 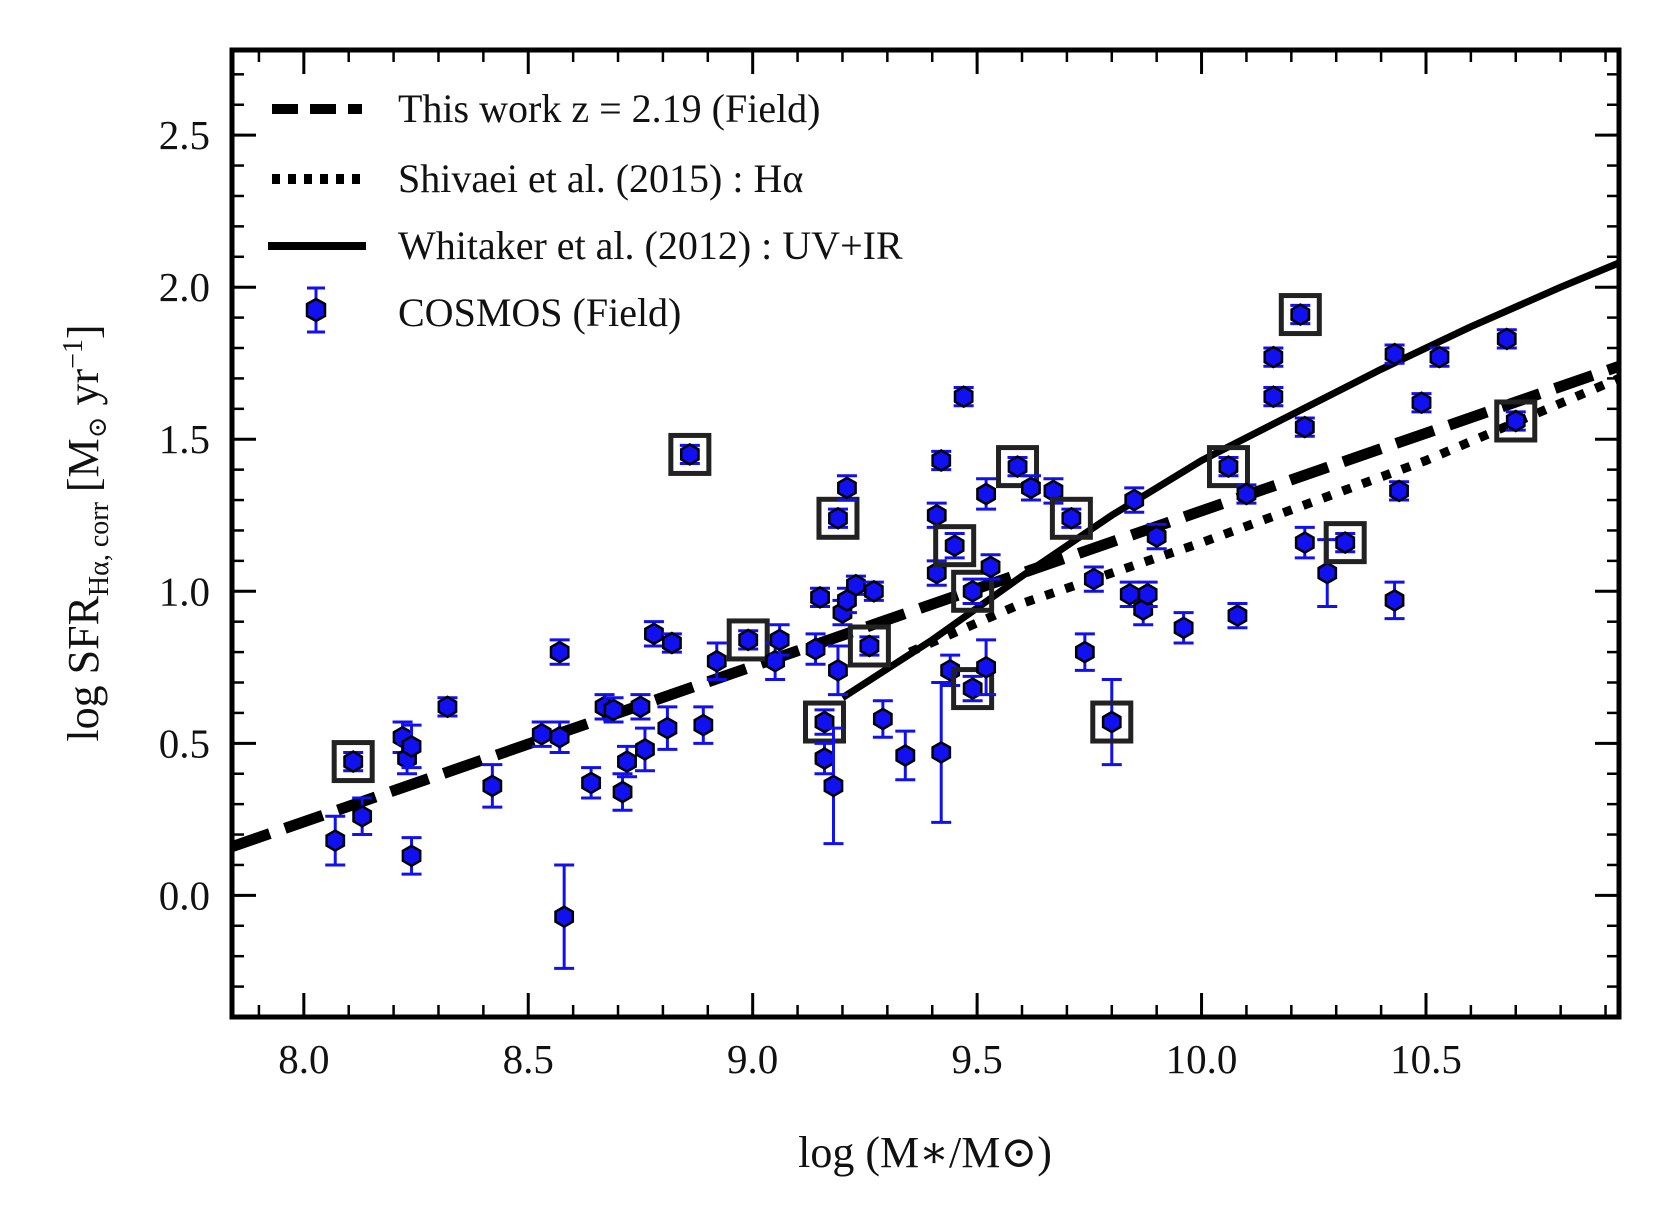 I want to click on y-tick-label: 2.5, so click(x=184, y=135).